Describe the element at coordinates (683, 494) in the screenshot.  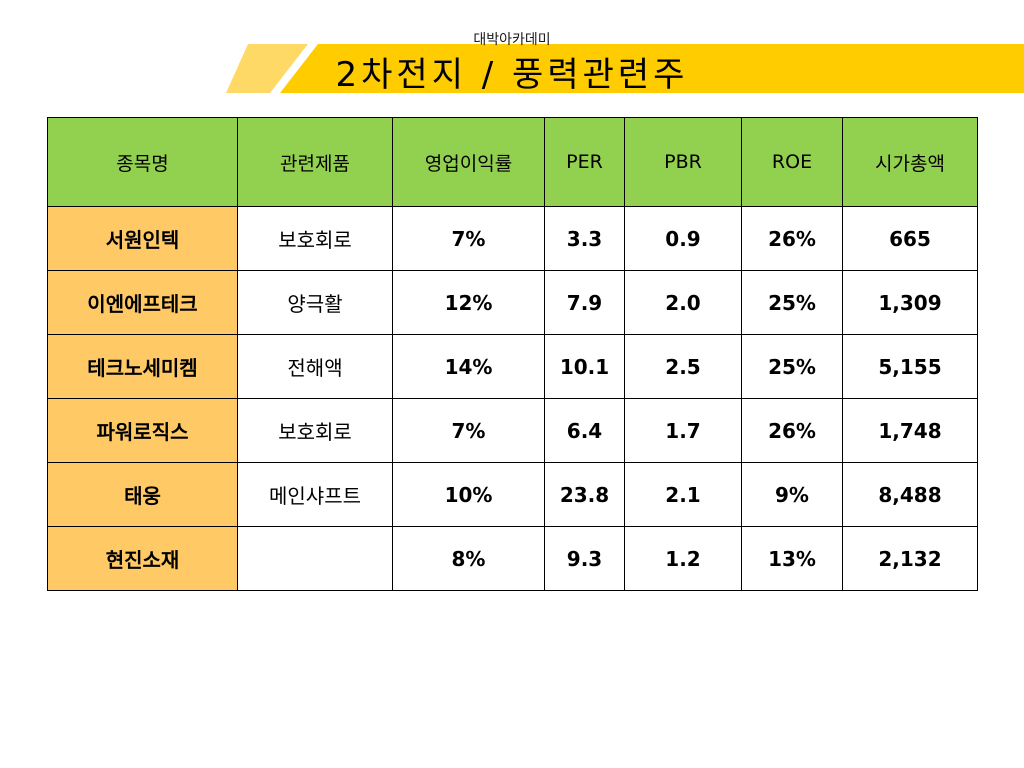
I see `pbr-cell: 2.1` at that location.